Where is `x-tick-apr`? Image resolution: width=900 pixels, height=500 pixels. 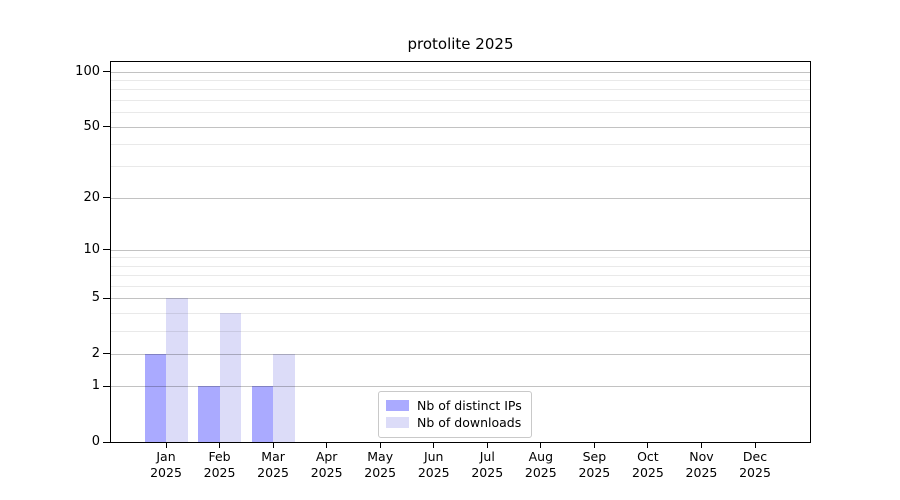
x-tick-apr is located at coordinates (327, 445).